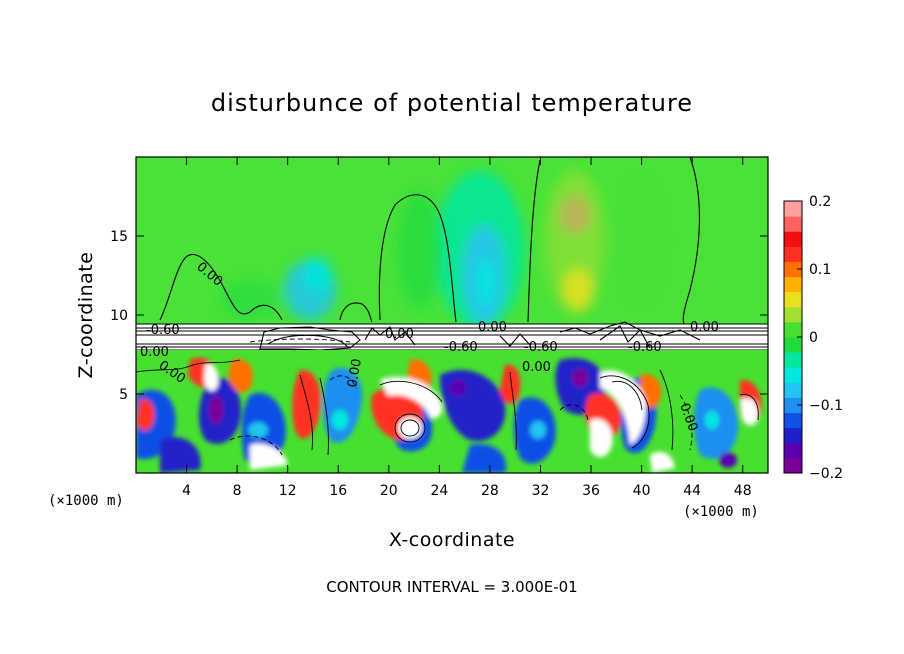 This screenshot has width=904, height=654. Describe the element at coordinates (86, 315) in the screenshot. I see `y-axis-label: Z-coordinate` at that location.